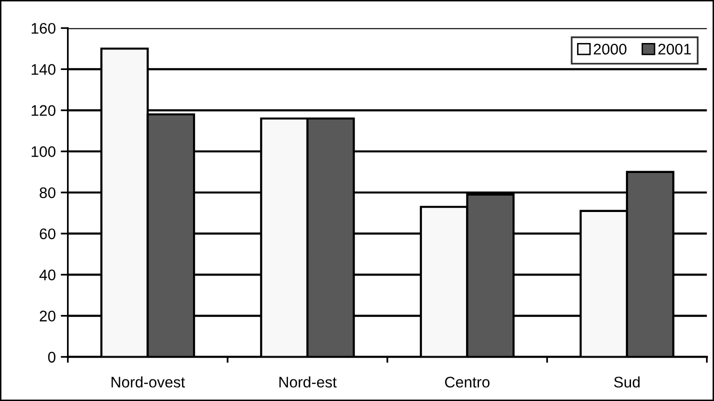 The image size is (714, 401). Describe the element at coordinates (48, 192) in the screenshot. I see `y-tick-label: 80` at that location.